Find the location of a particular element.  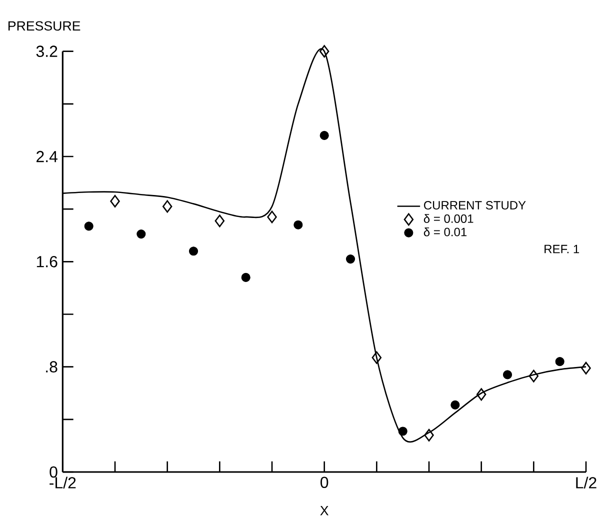

y-tick-label: 3.2 is located at coordinates (47, 52).